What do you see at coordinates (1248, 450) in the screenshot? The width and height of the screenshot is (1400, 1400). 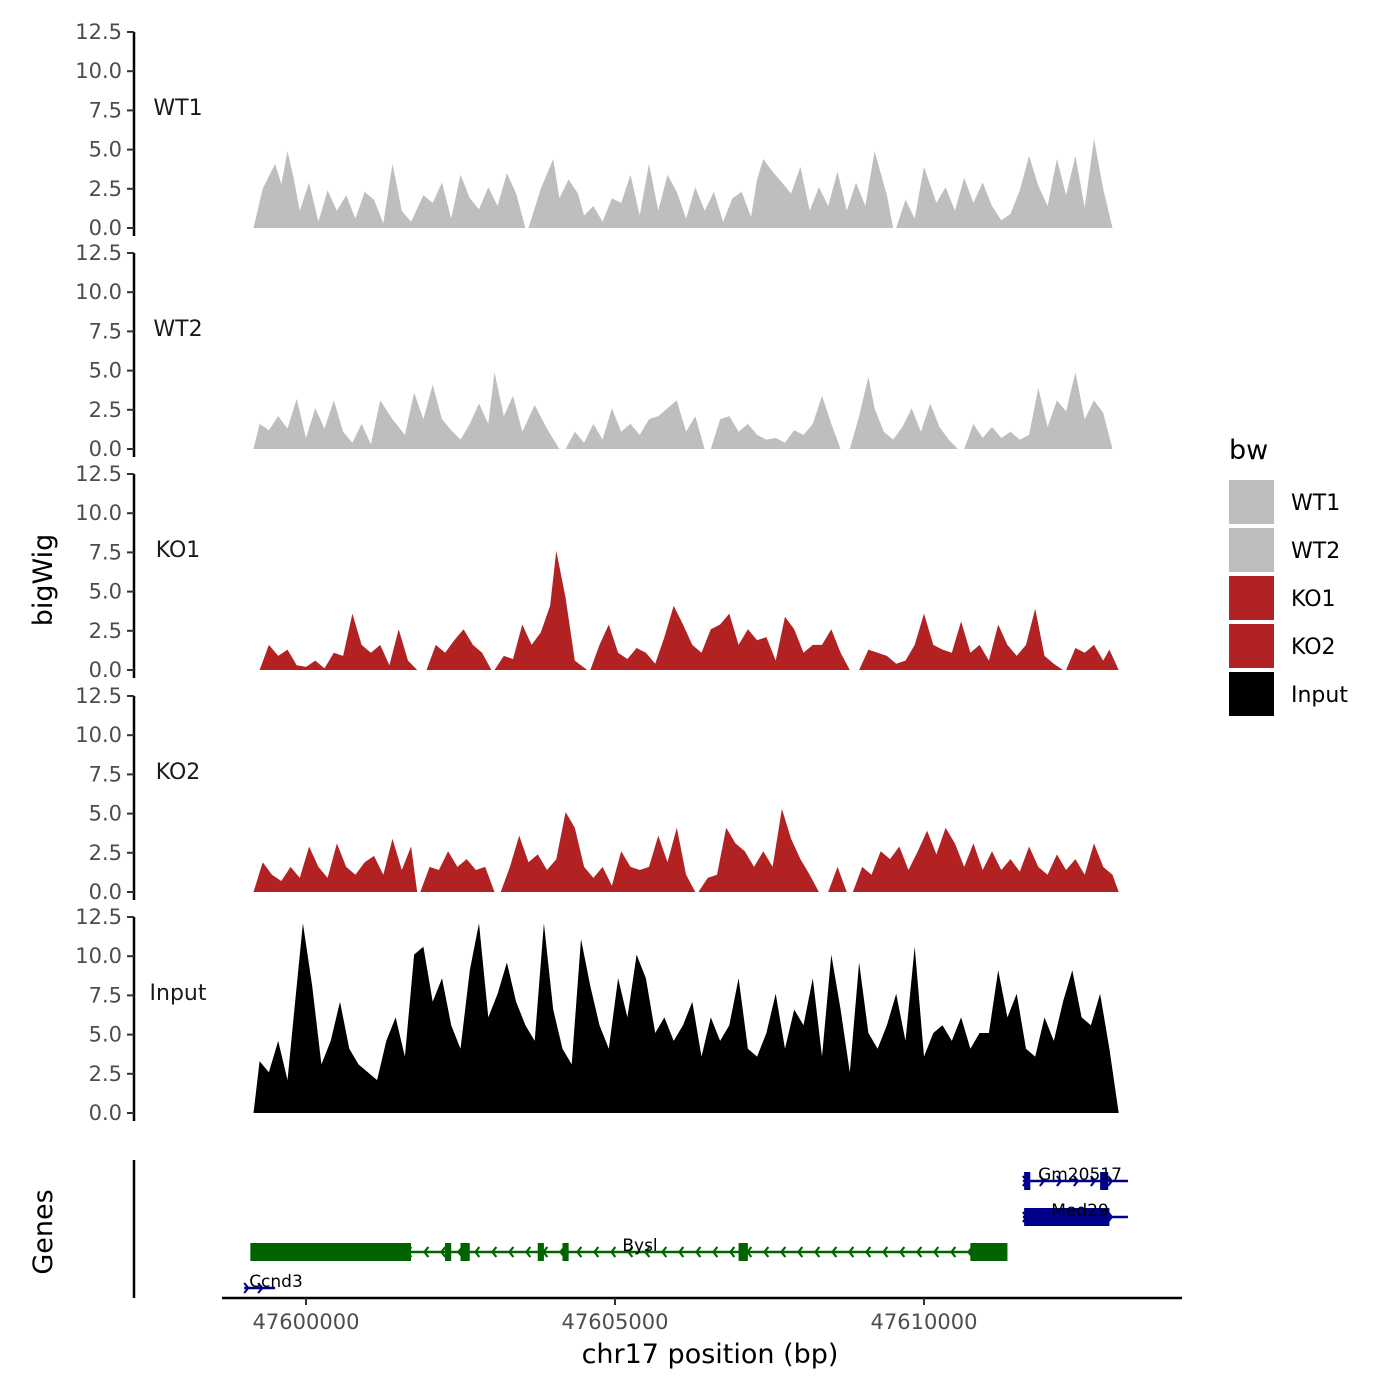 I see `legend-title: bw` at bounding box center [1248, 450].